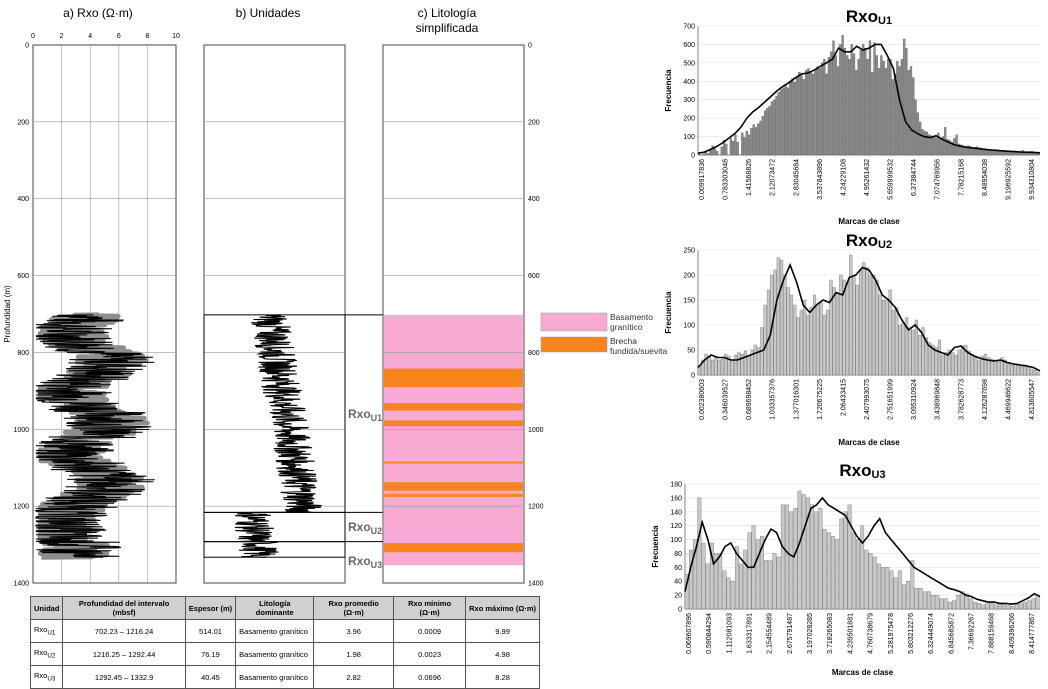 This screenshot has height=689, width=1048. I want to click on hist-xlabel: Marcas de clase, so click(869, 442).